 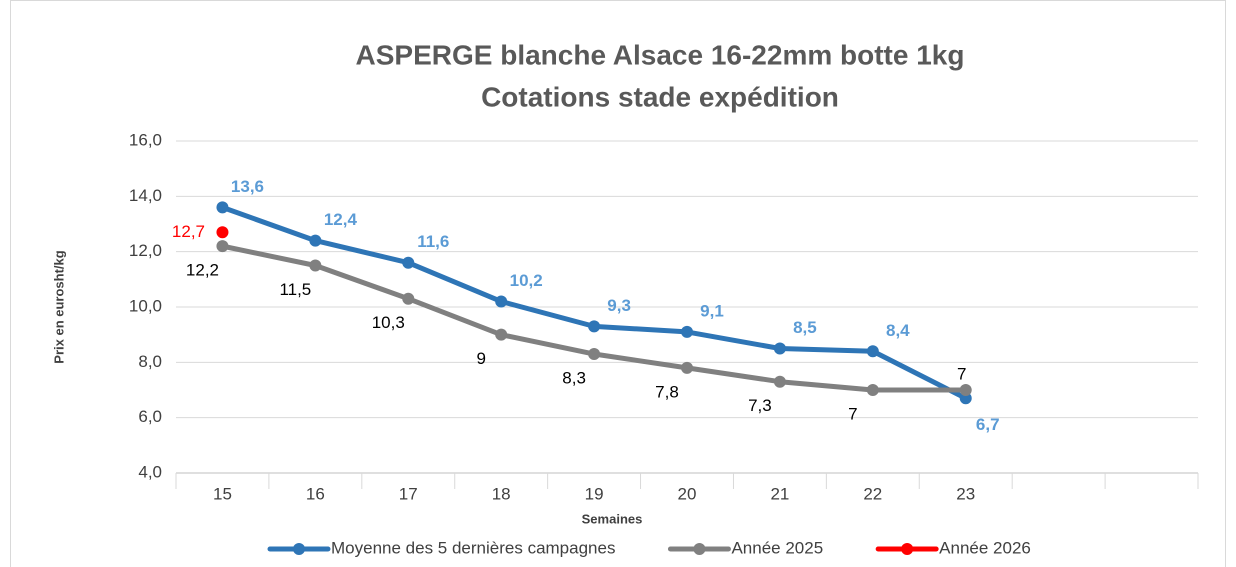 What do you see at coordinates (574, 378) in the screenshot?
I see `data-label: 8,3` at bounding box center [574, 378].